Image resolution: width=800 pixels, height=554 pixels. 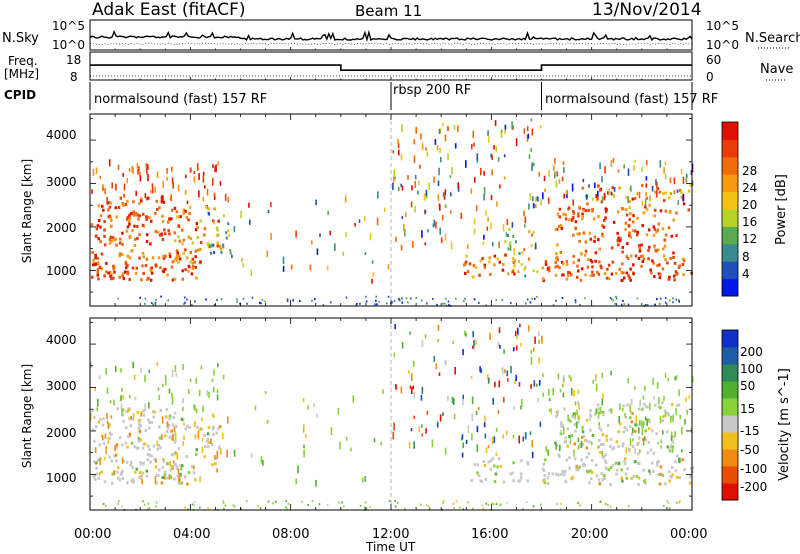 What do you see at coordinates (746, 274) in the screenshot?
I see `power-cbar-tick-4: 4` at bounding box center [746, 274].